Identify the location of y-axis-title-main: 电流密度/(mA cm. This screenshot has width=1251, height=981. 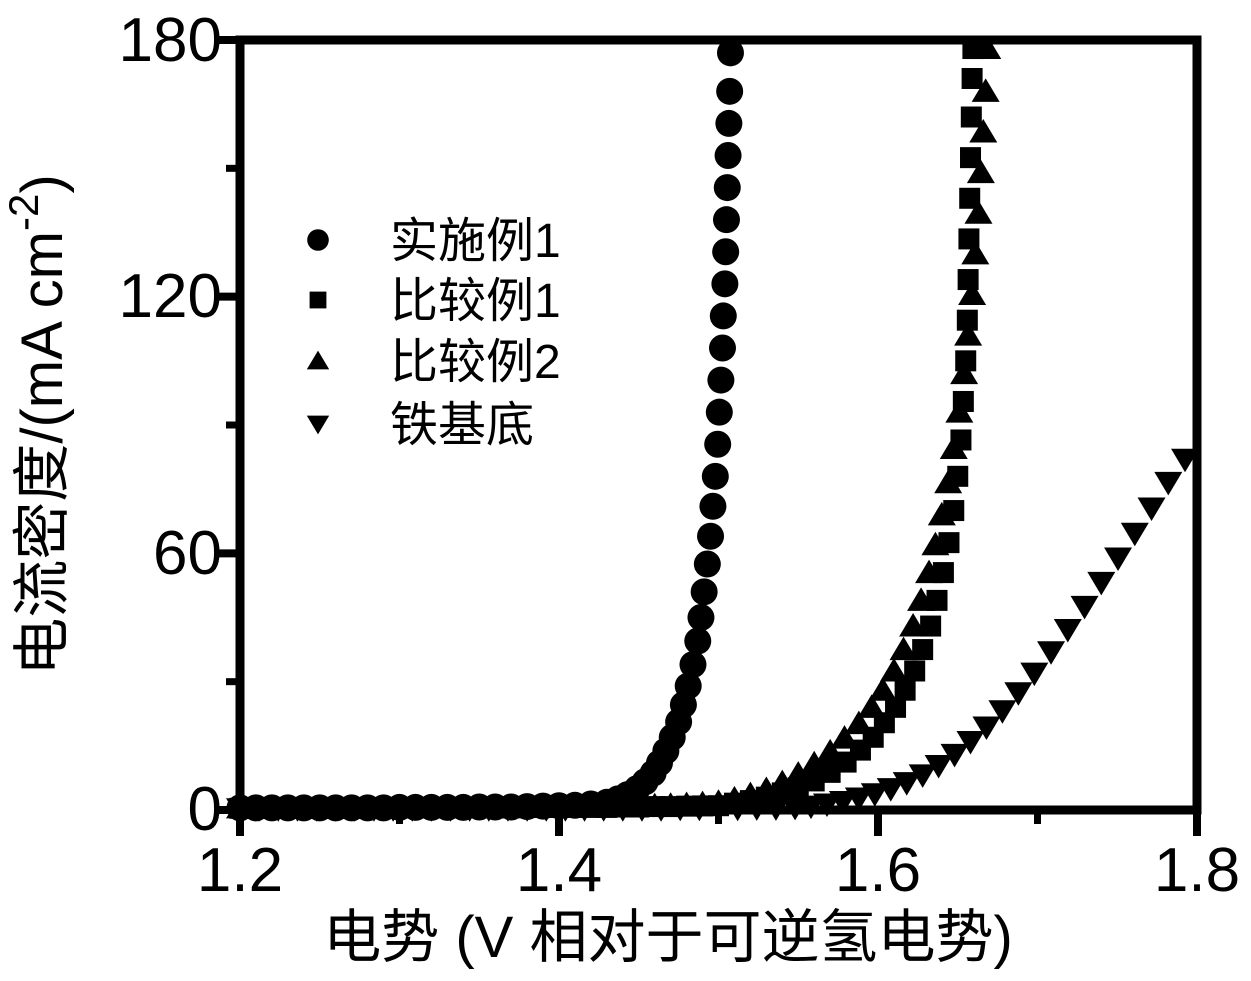
(42, 453).